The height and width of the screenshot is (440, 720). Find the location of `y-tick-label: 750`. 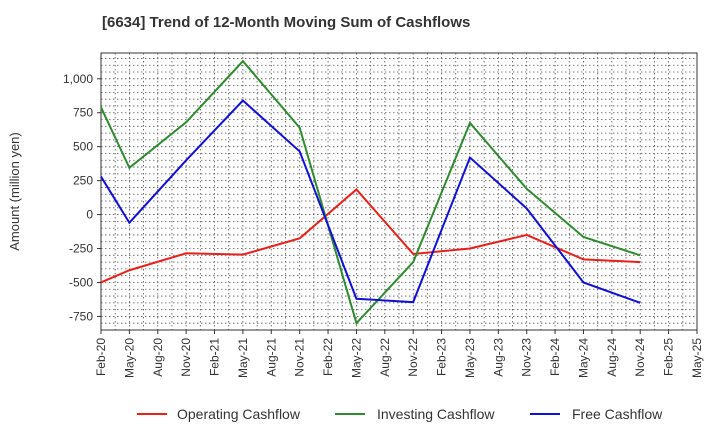

y-tick-label: 750 is located at coordinates (83, 113).